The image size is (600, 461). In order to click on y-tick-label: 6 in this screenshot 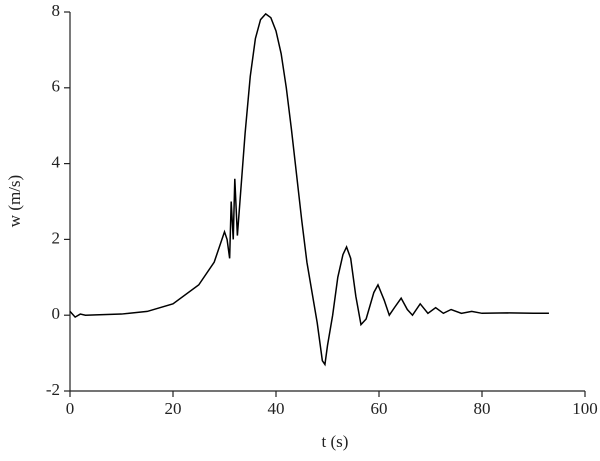, I will do `click(56, 86)`.